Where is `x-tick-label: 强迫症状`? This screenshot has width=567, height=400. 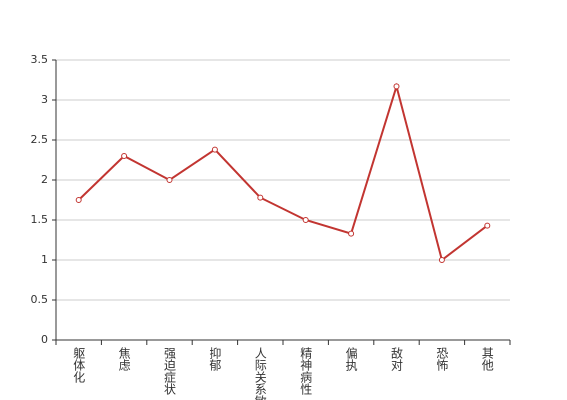
x-tick-label: 强迫症状 is located at coordinates (170, 371).